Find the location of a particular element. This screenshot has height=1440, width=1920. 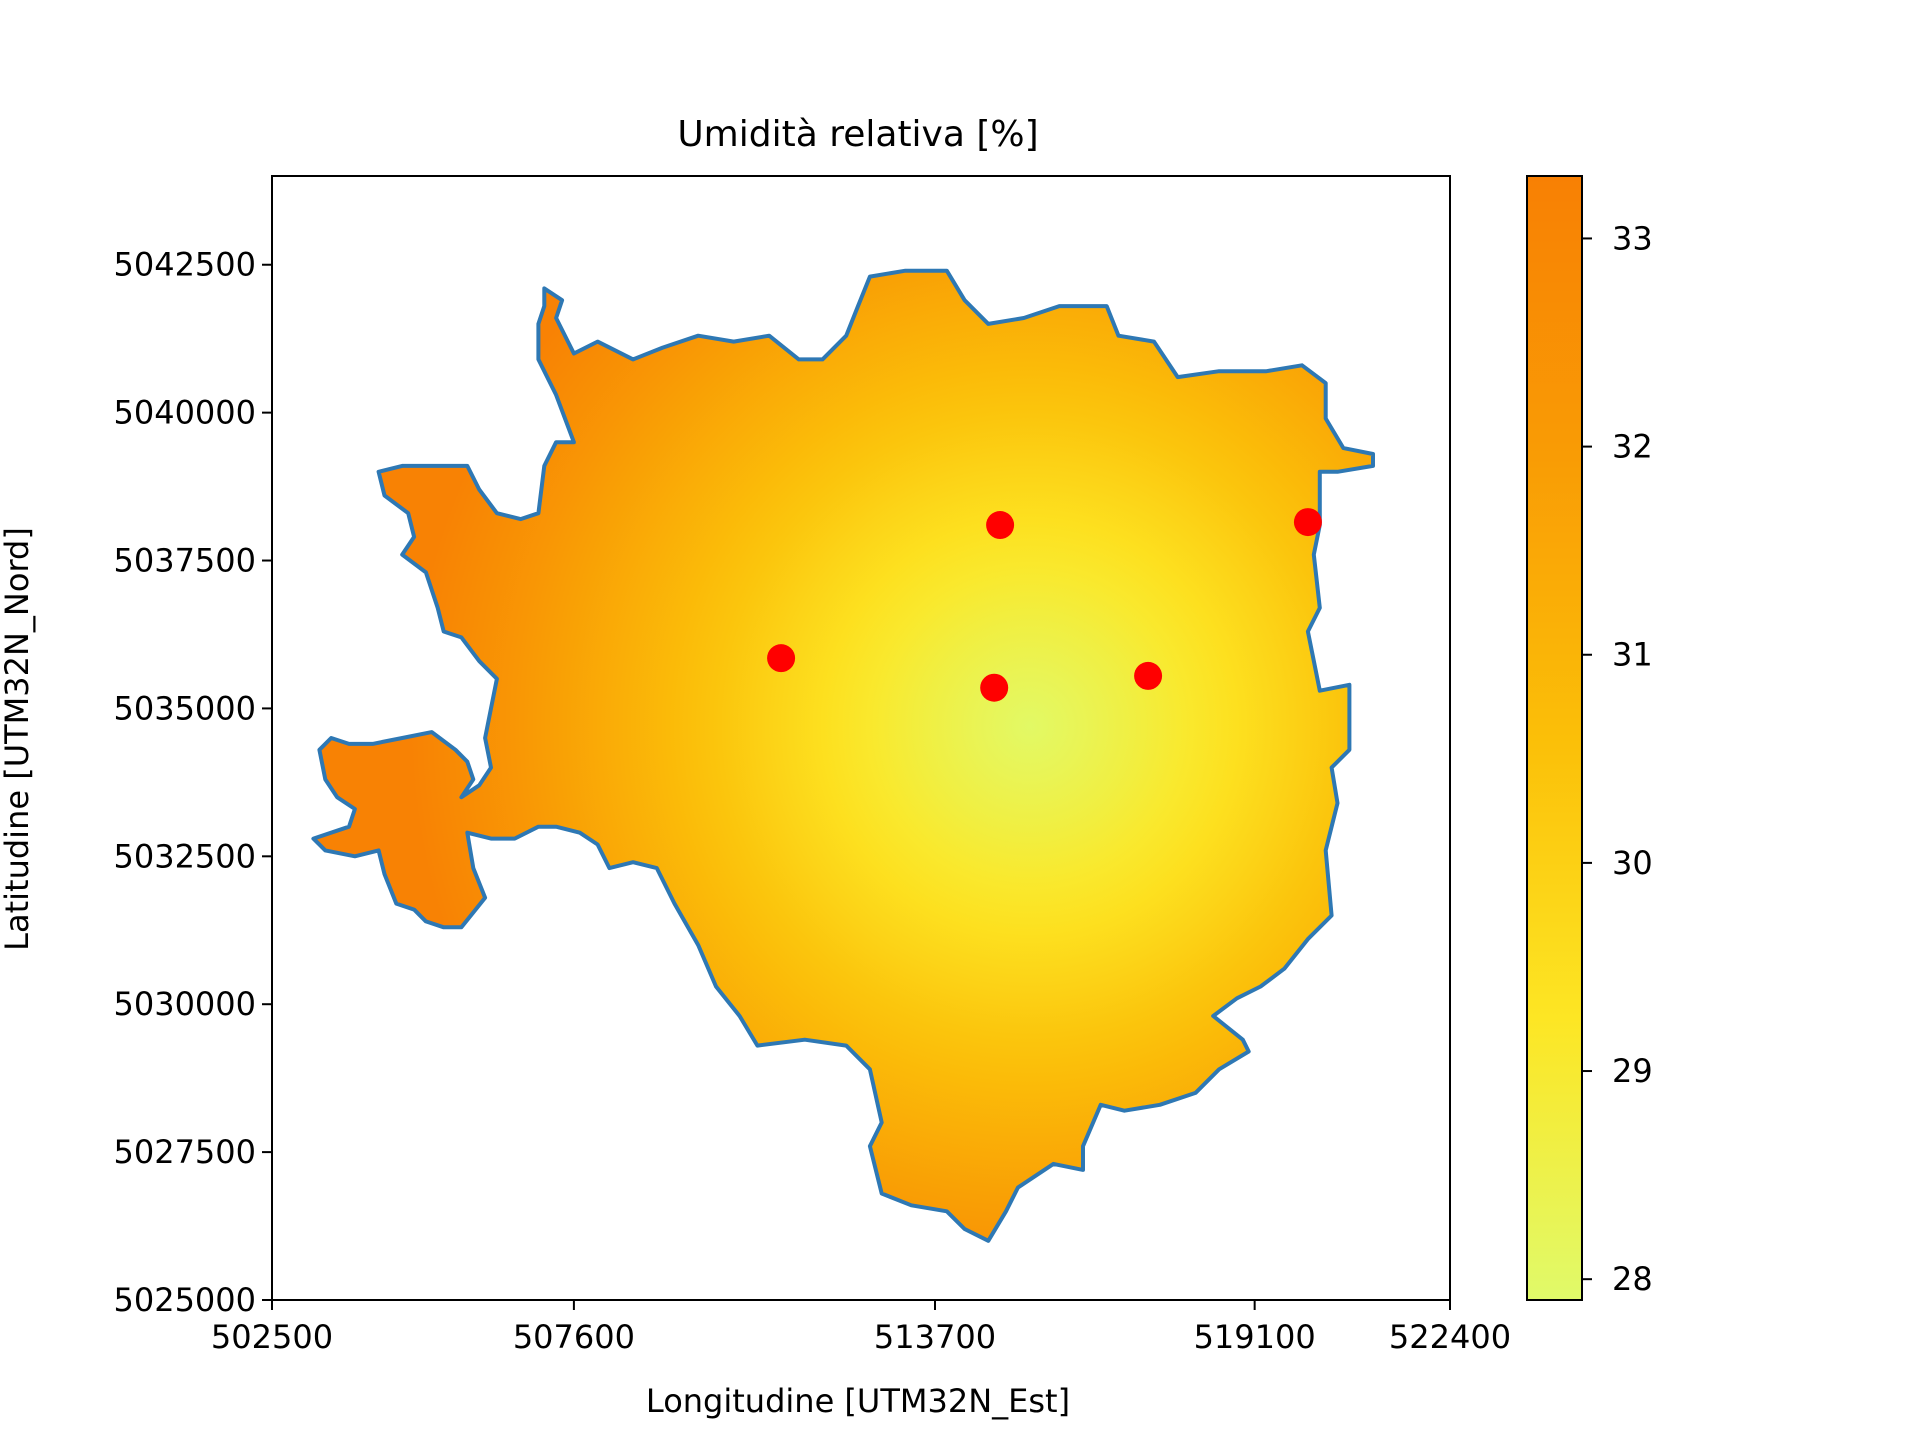

x-axis-label: Longitudine [UTM32N_Est] is located at coordinates (858, 1401).